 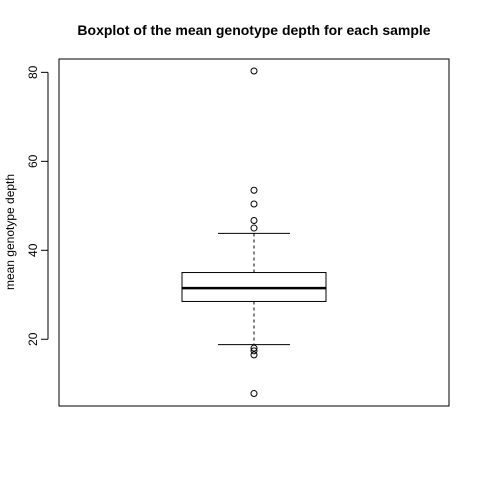 I want to click on y-axis: 20 40 60 80, so click(x=37, y=205).